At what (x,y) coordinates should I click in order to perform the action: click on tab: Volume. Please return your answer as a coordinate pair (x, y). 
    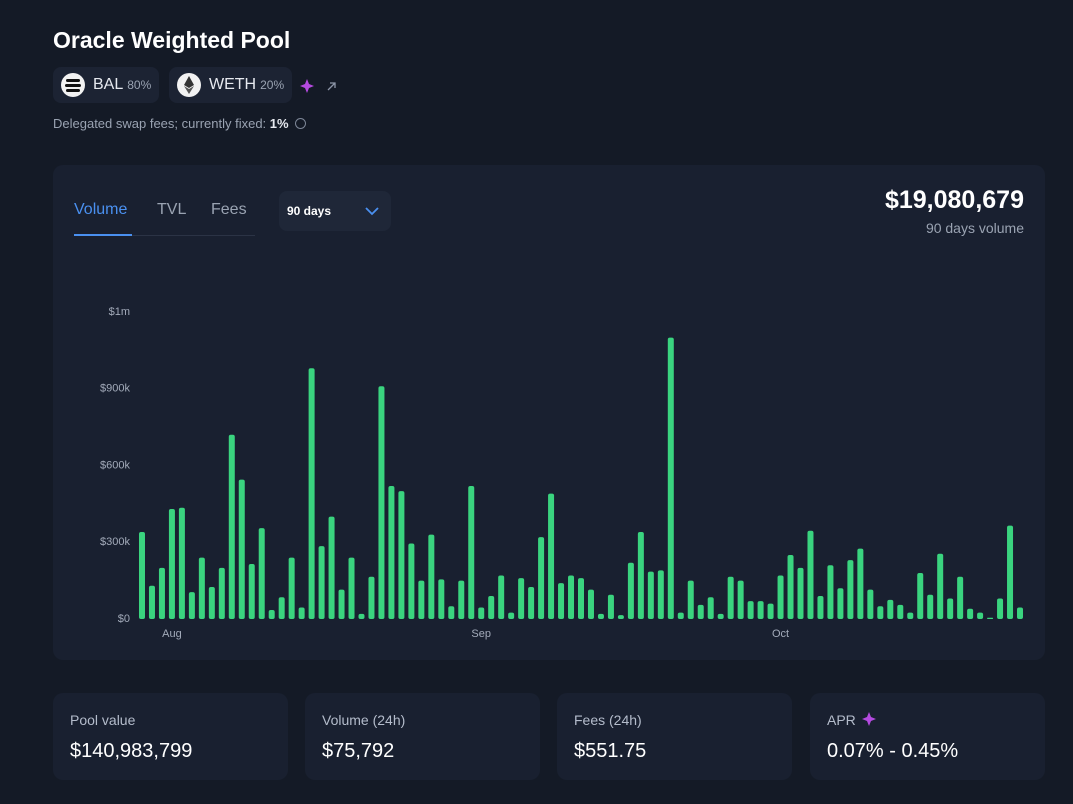
    Looking at the image, I should click on (101, 209).